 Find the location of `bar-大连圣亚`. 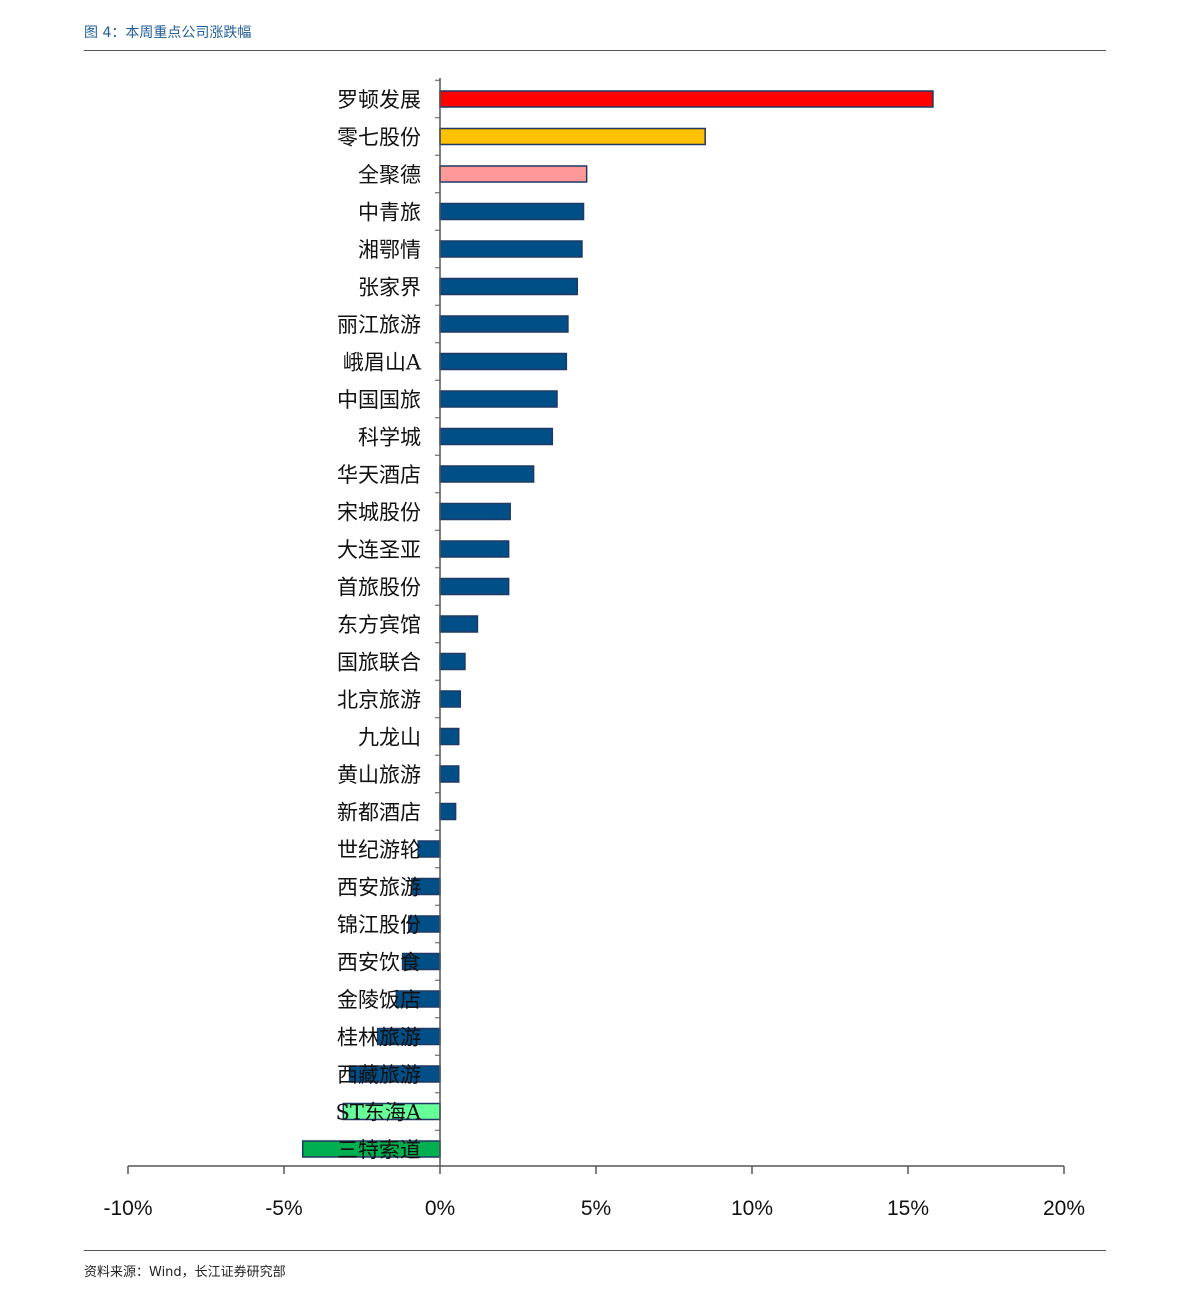

bar-大连圣亚 is located at coordinates (474, 549).